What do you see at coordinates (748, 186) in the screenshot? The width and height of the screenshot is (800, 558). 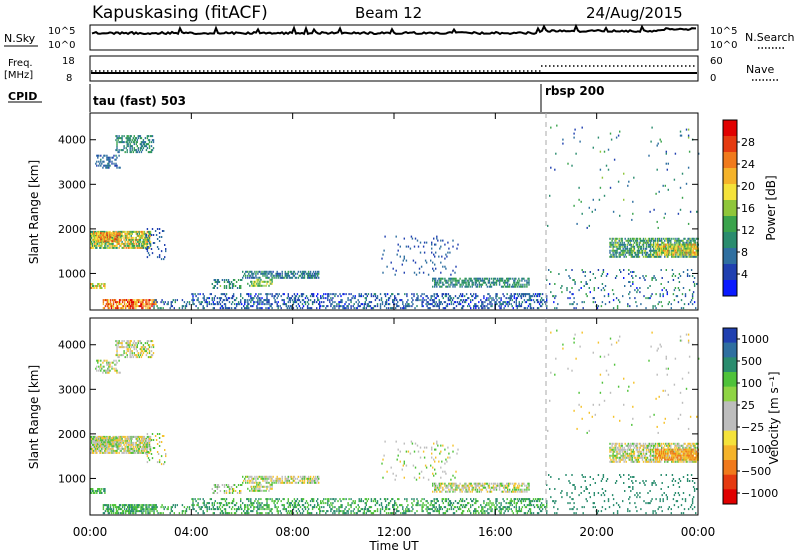 I see `colorbar-tick-label: 20` at bounding box center [748, 186].